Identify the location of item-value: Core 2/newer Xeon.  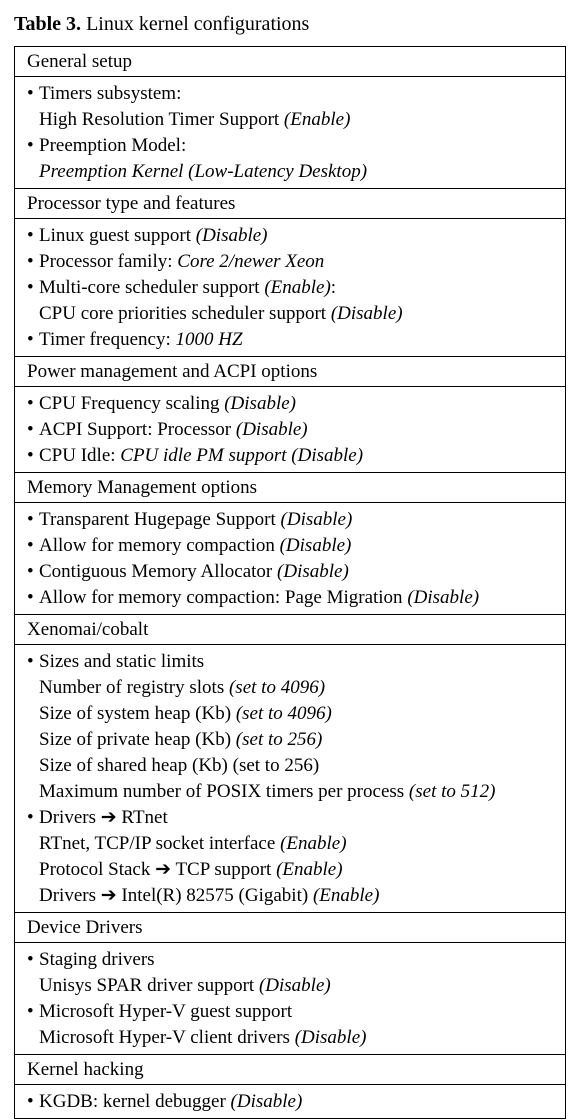
(251, 261).